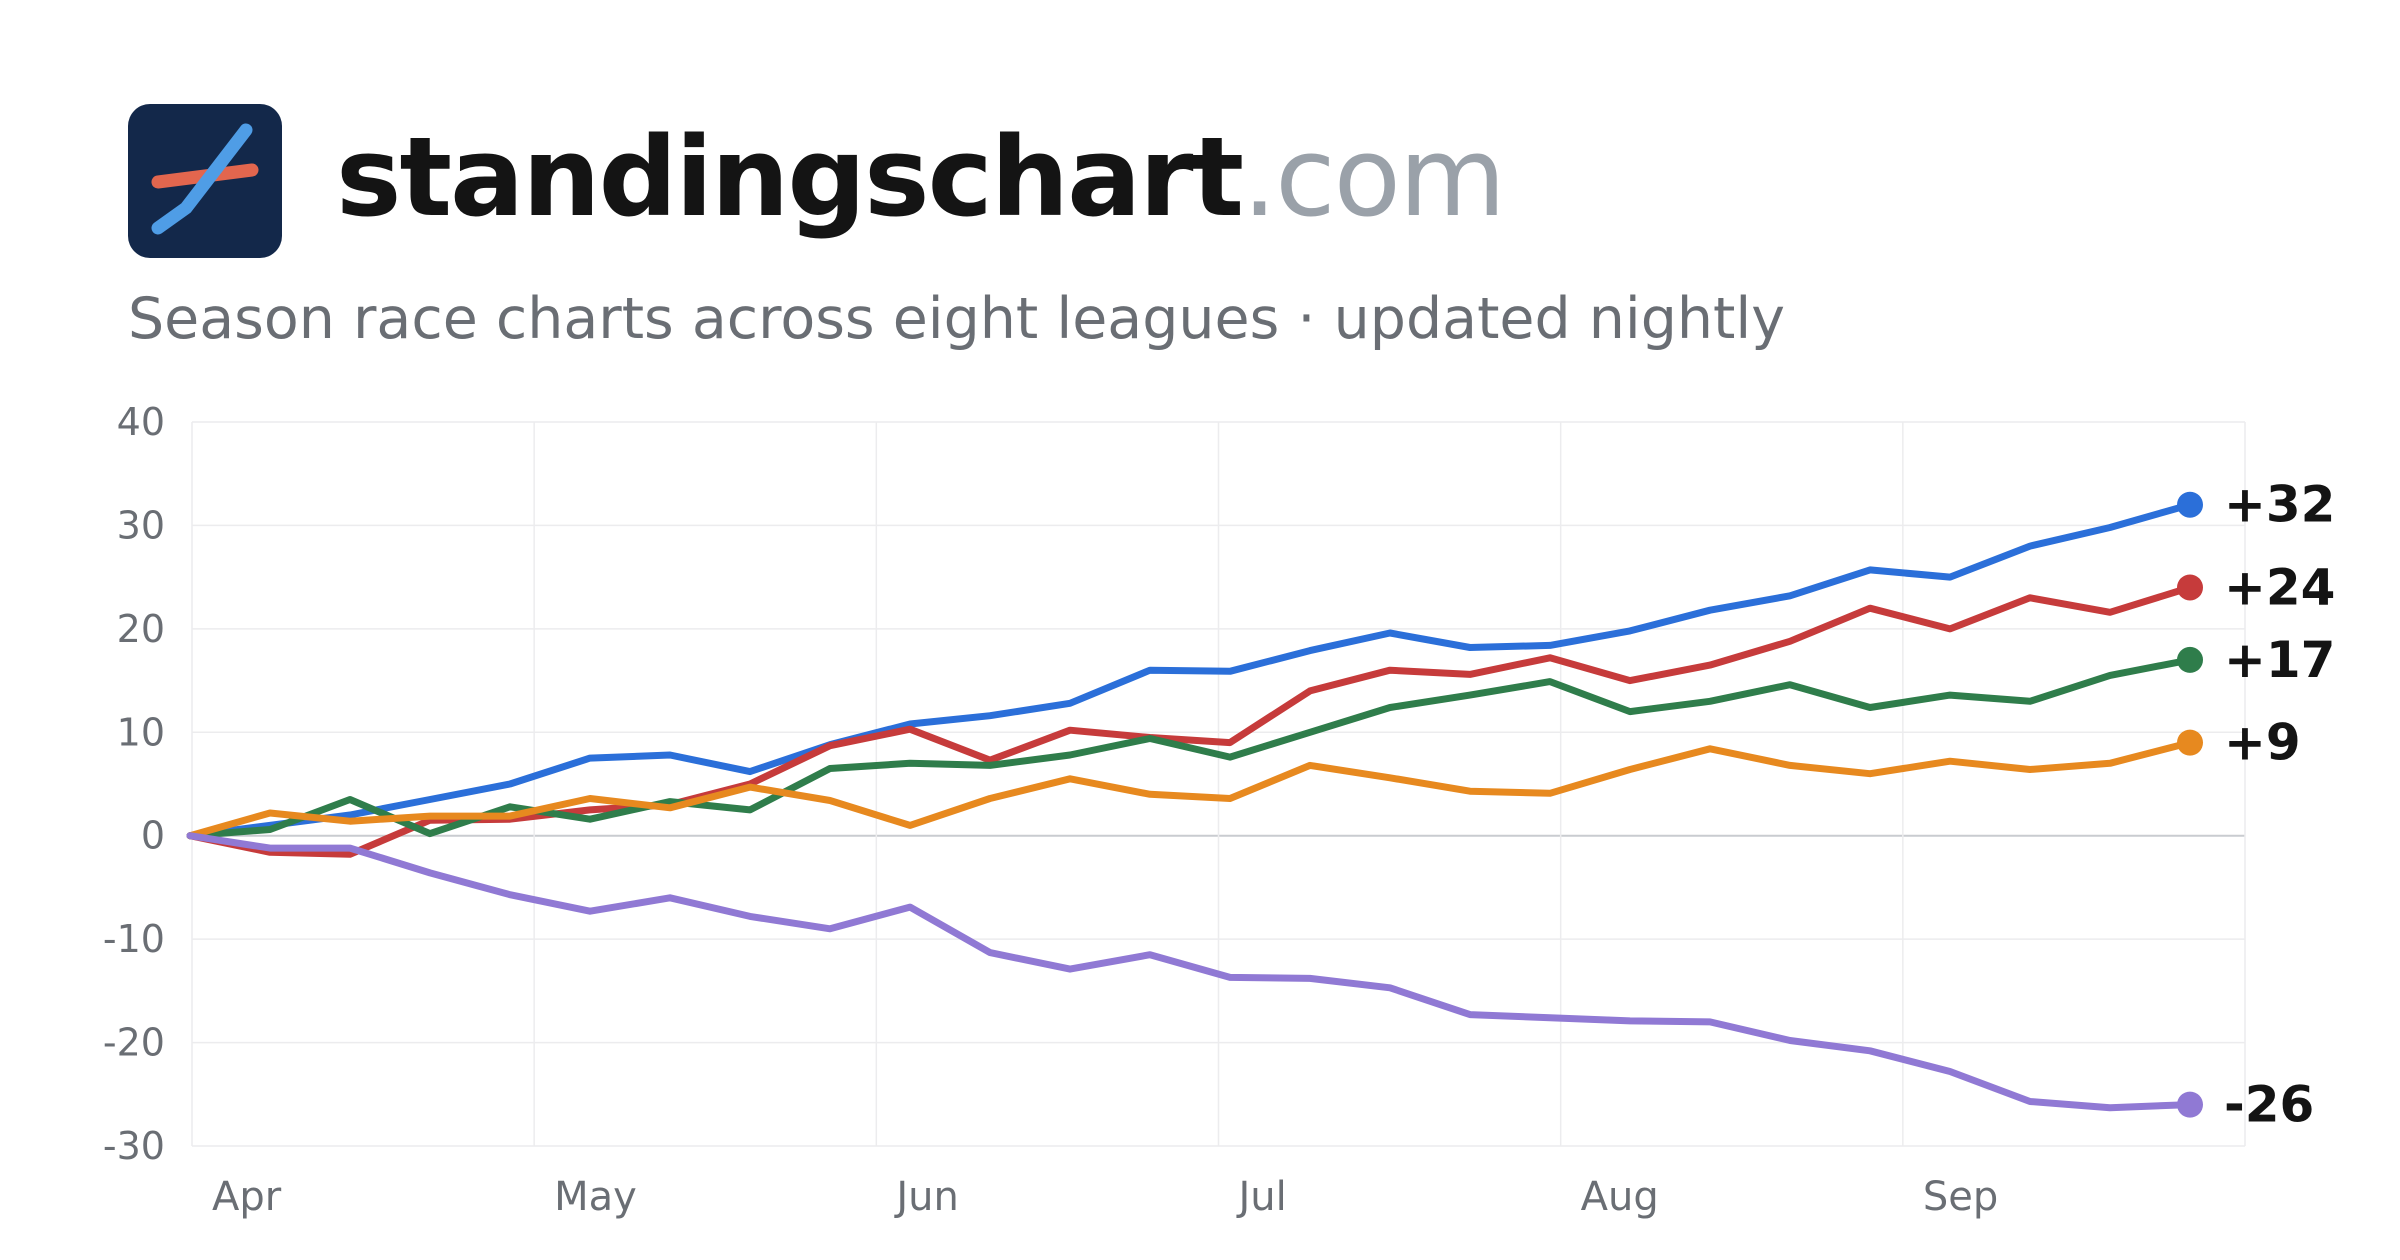 The height and width of the screenshot is (1260, 2400). What do you see at coordinates (2279, 587) in the screenshot?
I see `series-end-label-2: +24` at bounding box center [2279, 587].